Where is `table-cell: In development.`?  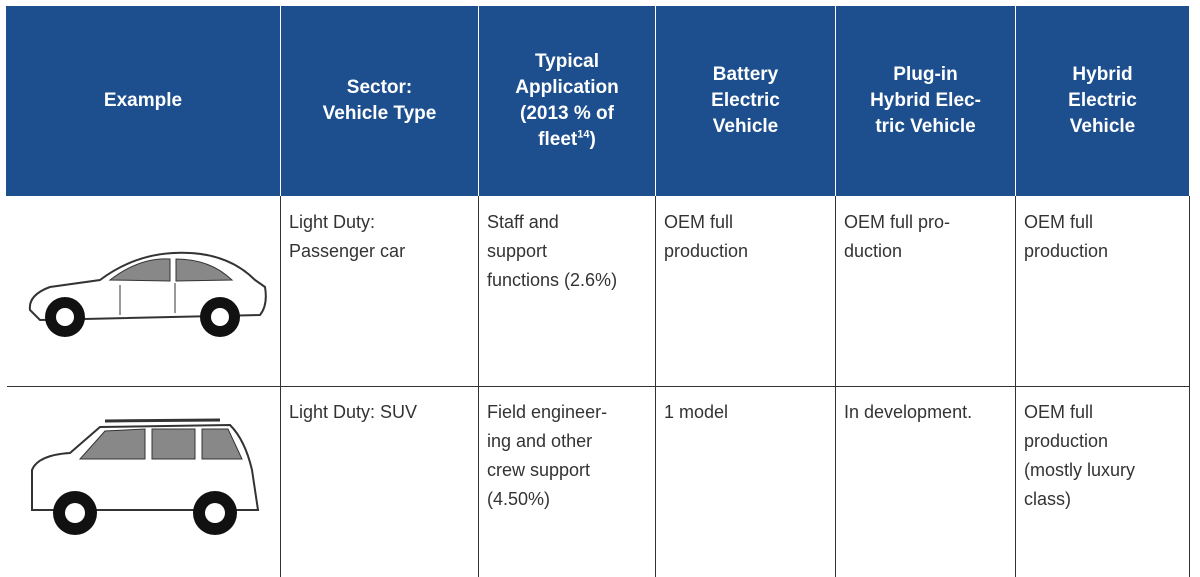
table-cell: In development. is located at coordinates (926, 481).